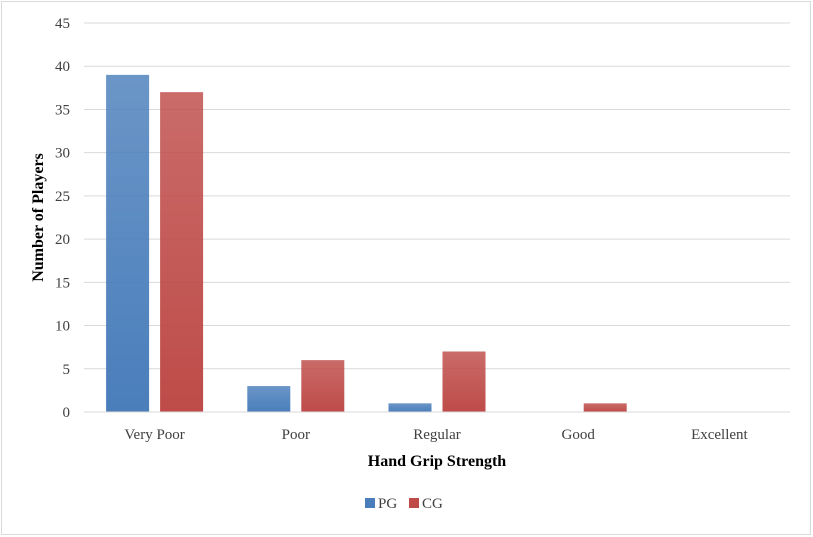 Image resolution: width=813 pixels, height=537 pixels. I want to click on legend-item-cg: CG, so click(426, 504).